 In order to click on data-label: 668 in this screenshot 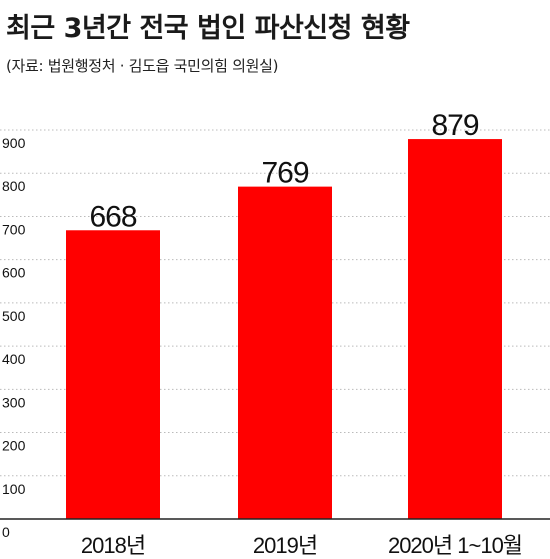, I will do `click(112, 216)`.